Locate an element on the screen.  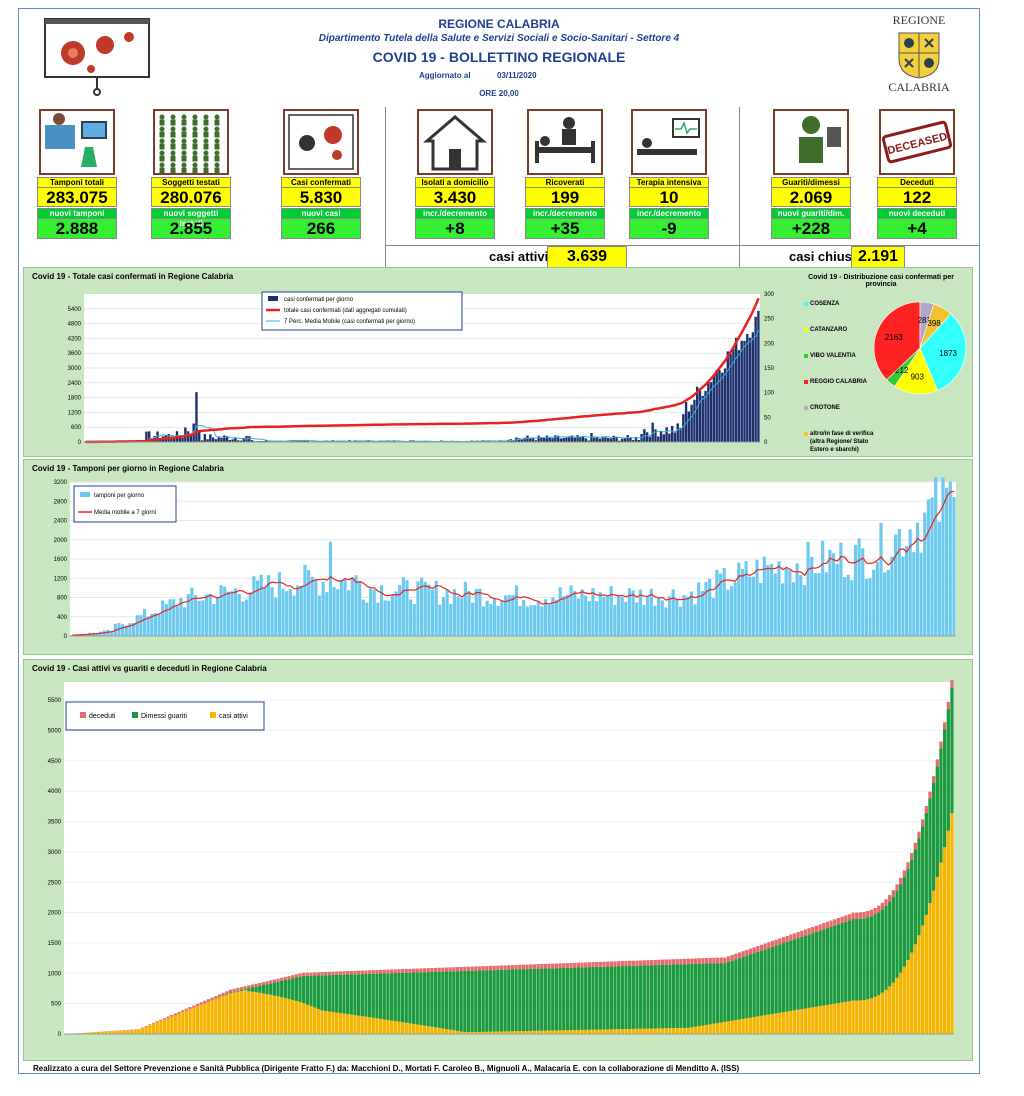
people-grid-icon is located at coordinates (191, 142).